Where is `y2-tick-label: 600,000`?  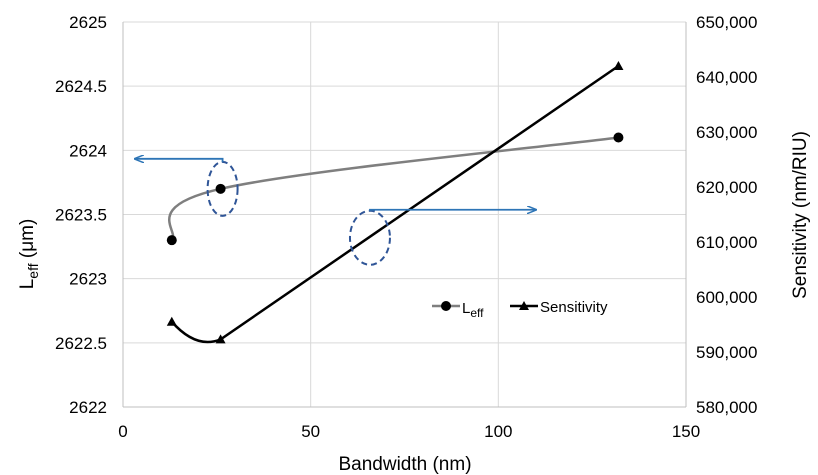 y2-tick-label: 600,000 is located at coordinates (726, 297).